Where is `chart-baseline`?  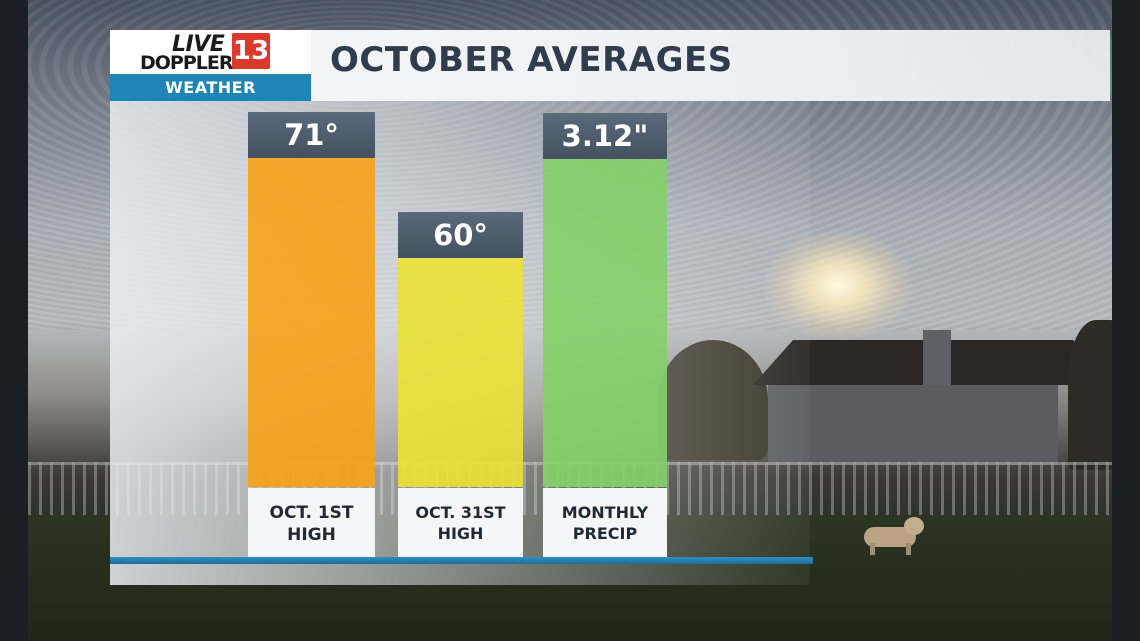 chart-baseline is located at coordinates (461, 560).